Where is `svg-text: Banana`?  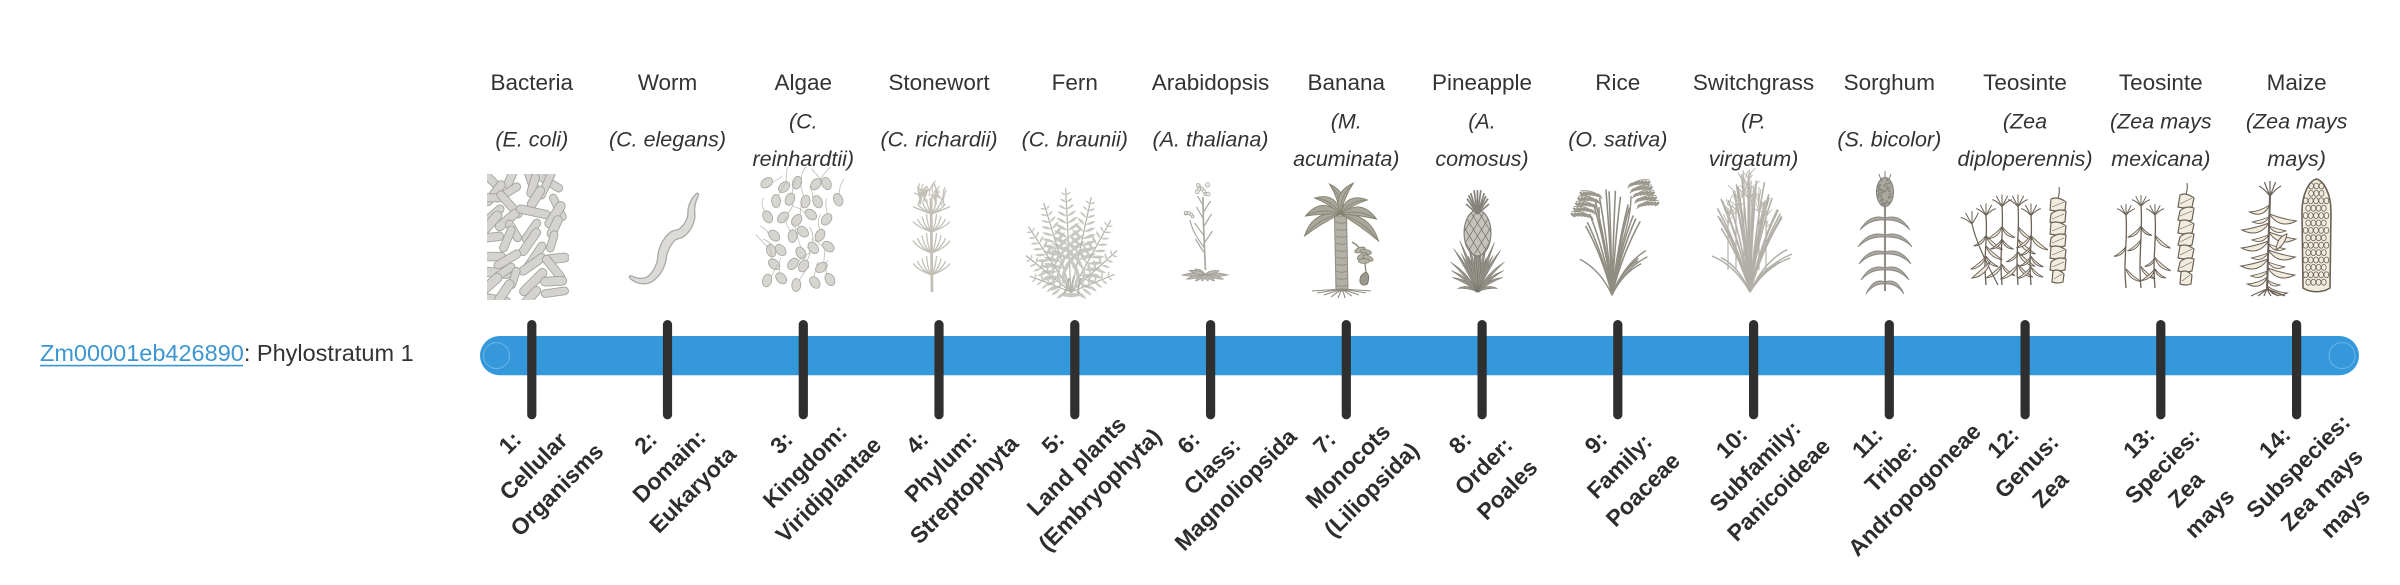
svg-text: Banana is located at coordinates (1347, 82).